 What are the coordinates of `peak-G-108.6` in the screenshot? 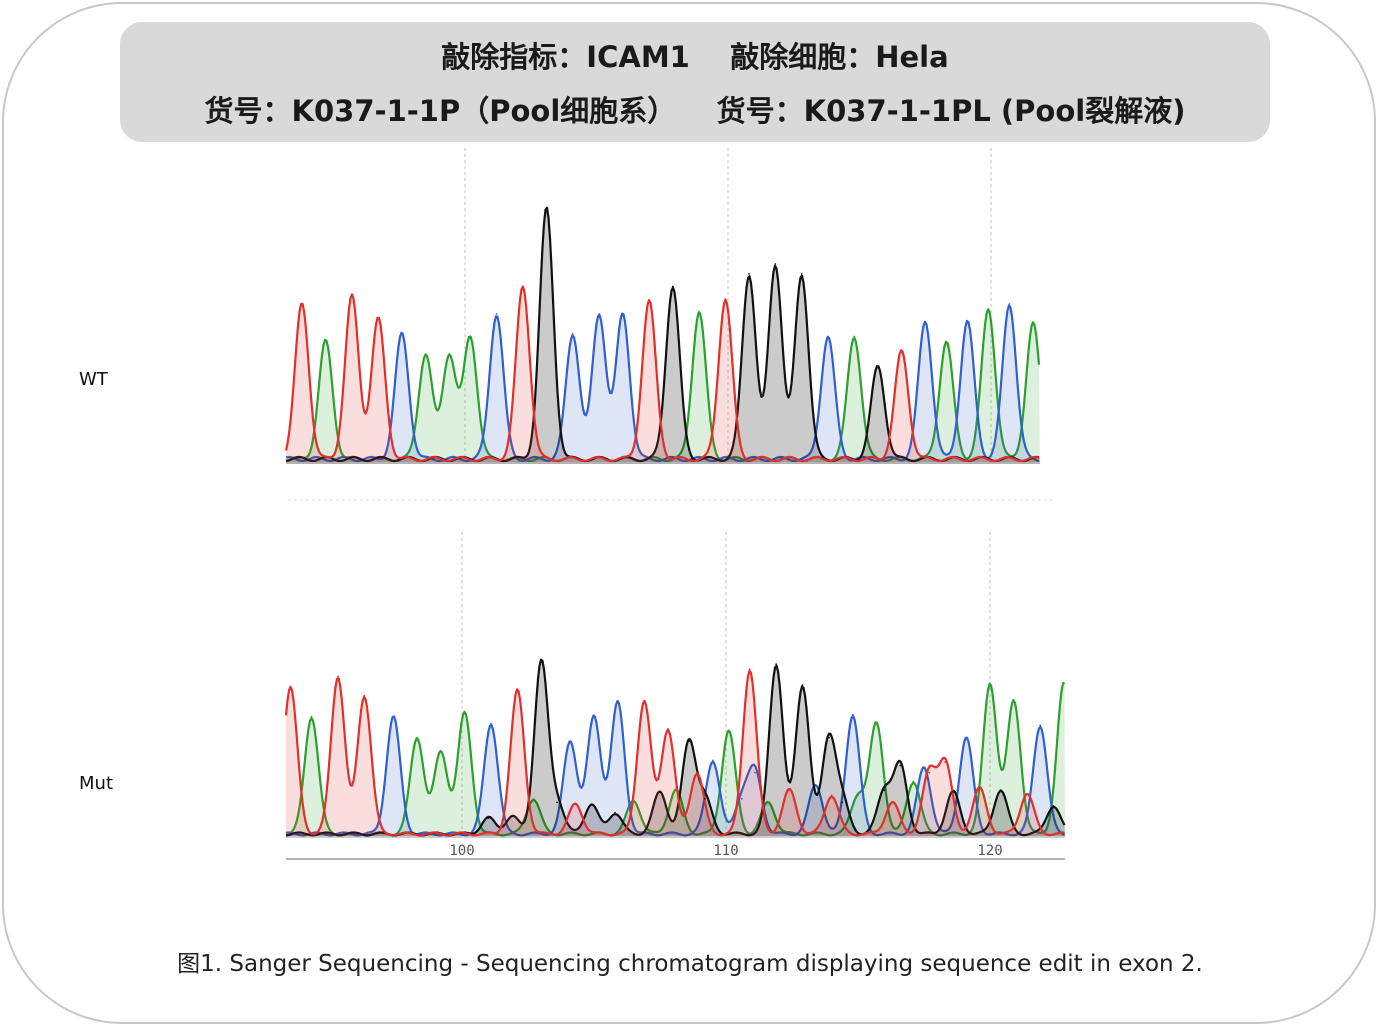 It's located at (689, 741).